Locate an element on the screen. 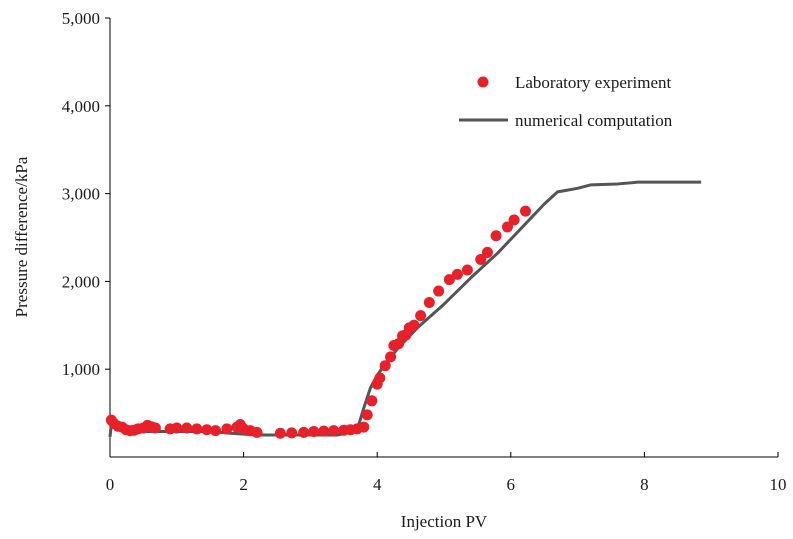 This screenshot has width=793, height=539. legend-marker-experiment is located at coordinates (483, 82).